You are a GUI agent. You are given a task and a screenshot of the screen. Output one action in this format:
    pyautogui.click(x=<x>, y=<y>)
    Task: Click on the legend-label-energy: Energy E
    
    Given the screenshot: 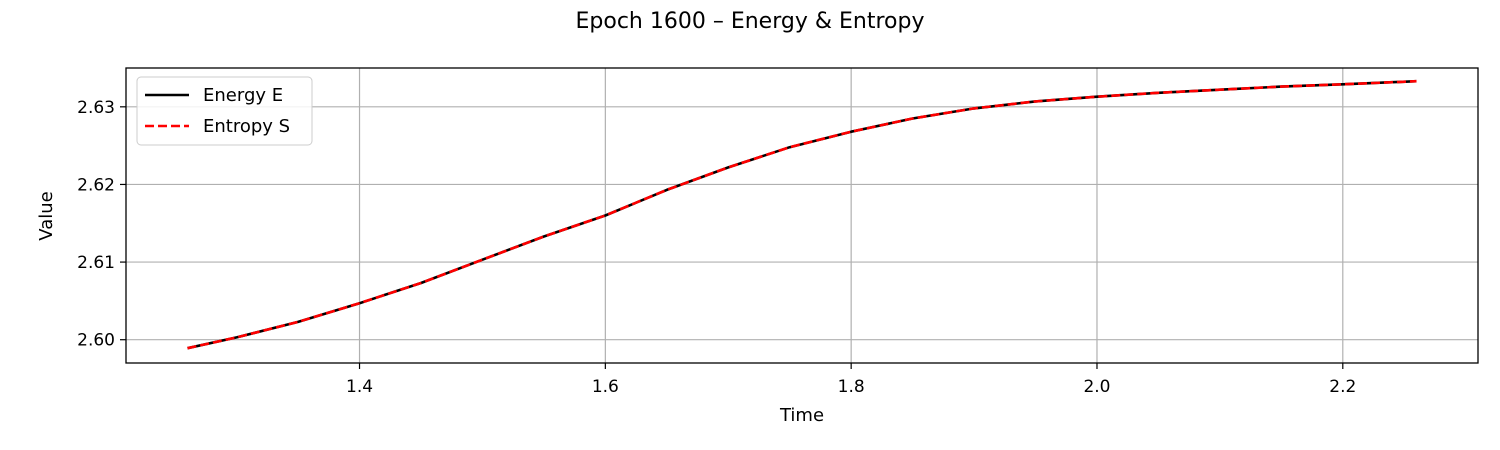 What is the action you would take?
    pyautogui.click(x=243, y=95)
    